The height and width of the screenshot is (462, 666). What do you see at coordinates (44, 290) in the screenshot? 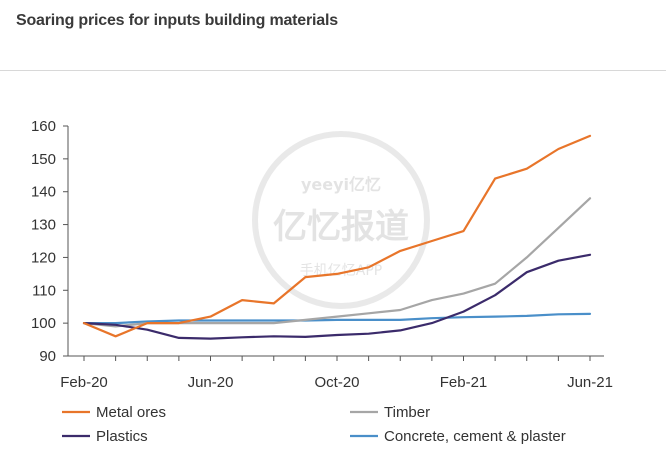
I see `y-tick-label: 110` at bounding box center [44, 290].